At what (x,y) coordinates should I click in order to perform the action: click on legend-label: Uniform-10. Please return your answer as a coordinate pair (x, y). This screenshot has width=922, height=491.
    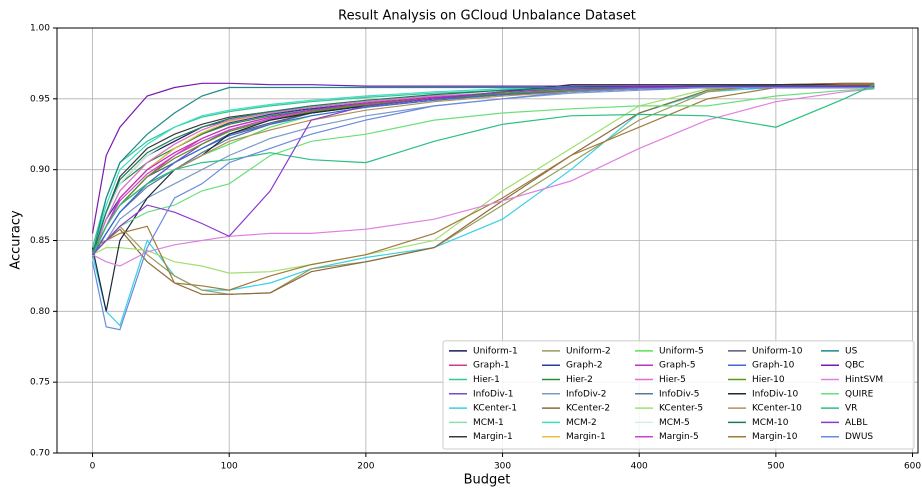
    Looking at the image, I should click on (777, 351).